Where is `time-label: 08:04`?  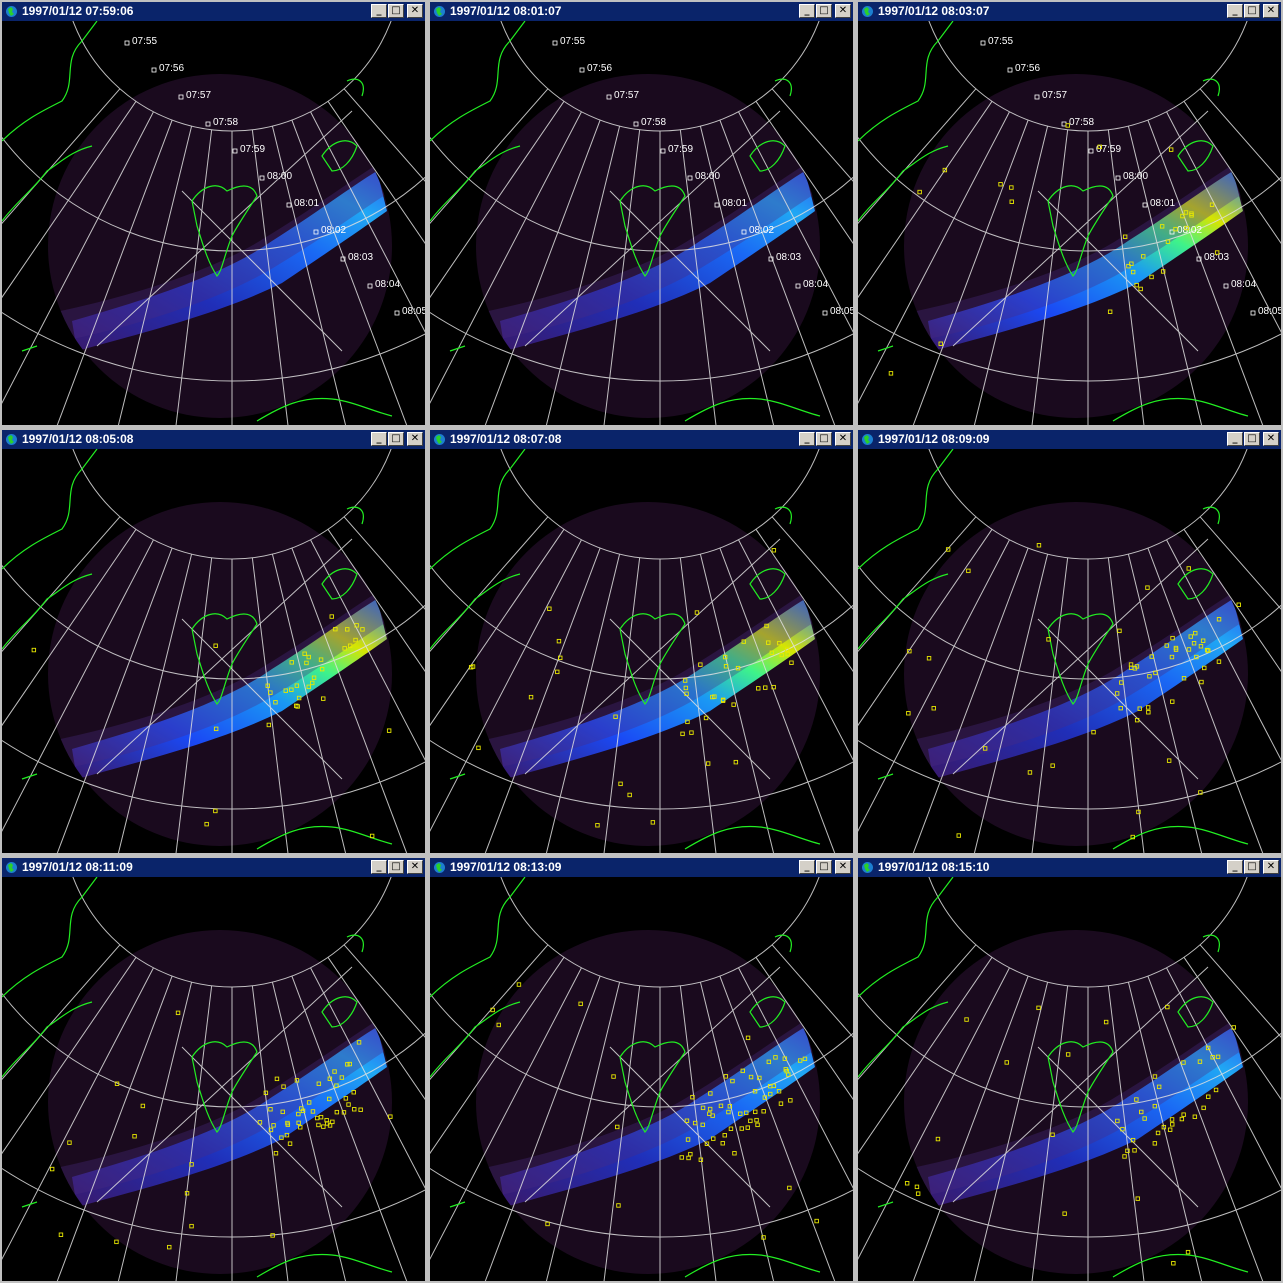
time-label: 08:04 is located at coordinates (815, 284).